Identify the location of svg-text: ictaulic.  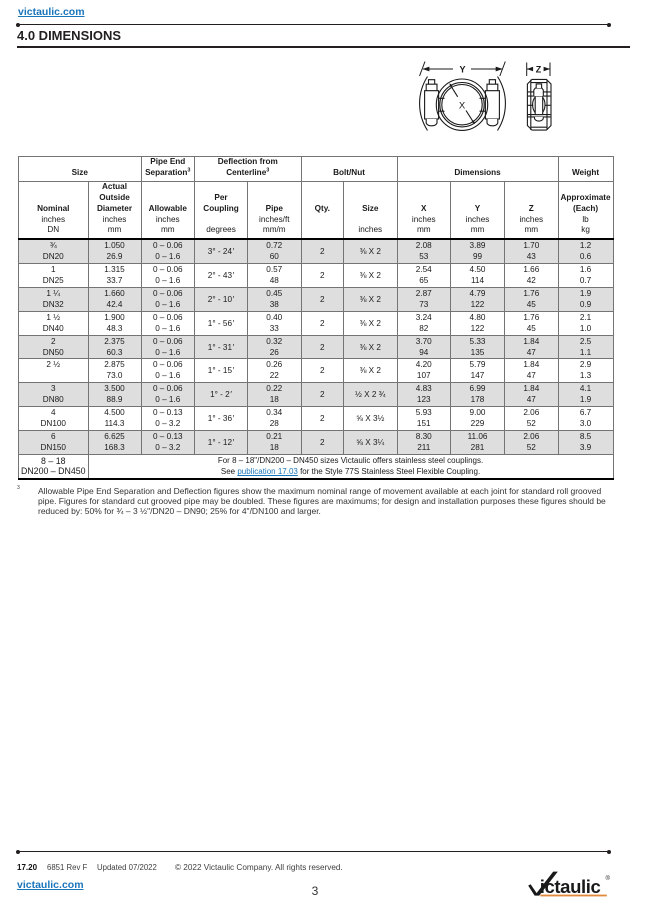
(570, 886).